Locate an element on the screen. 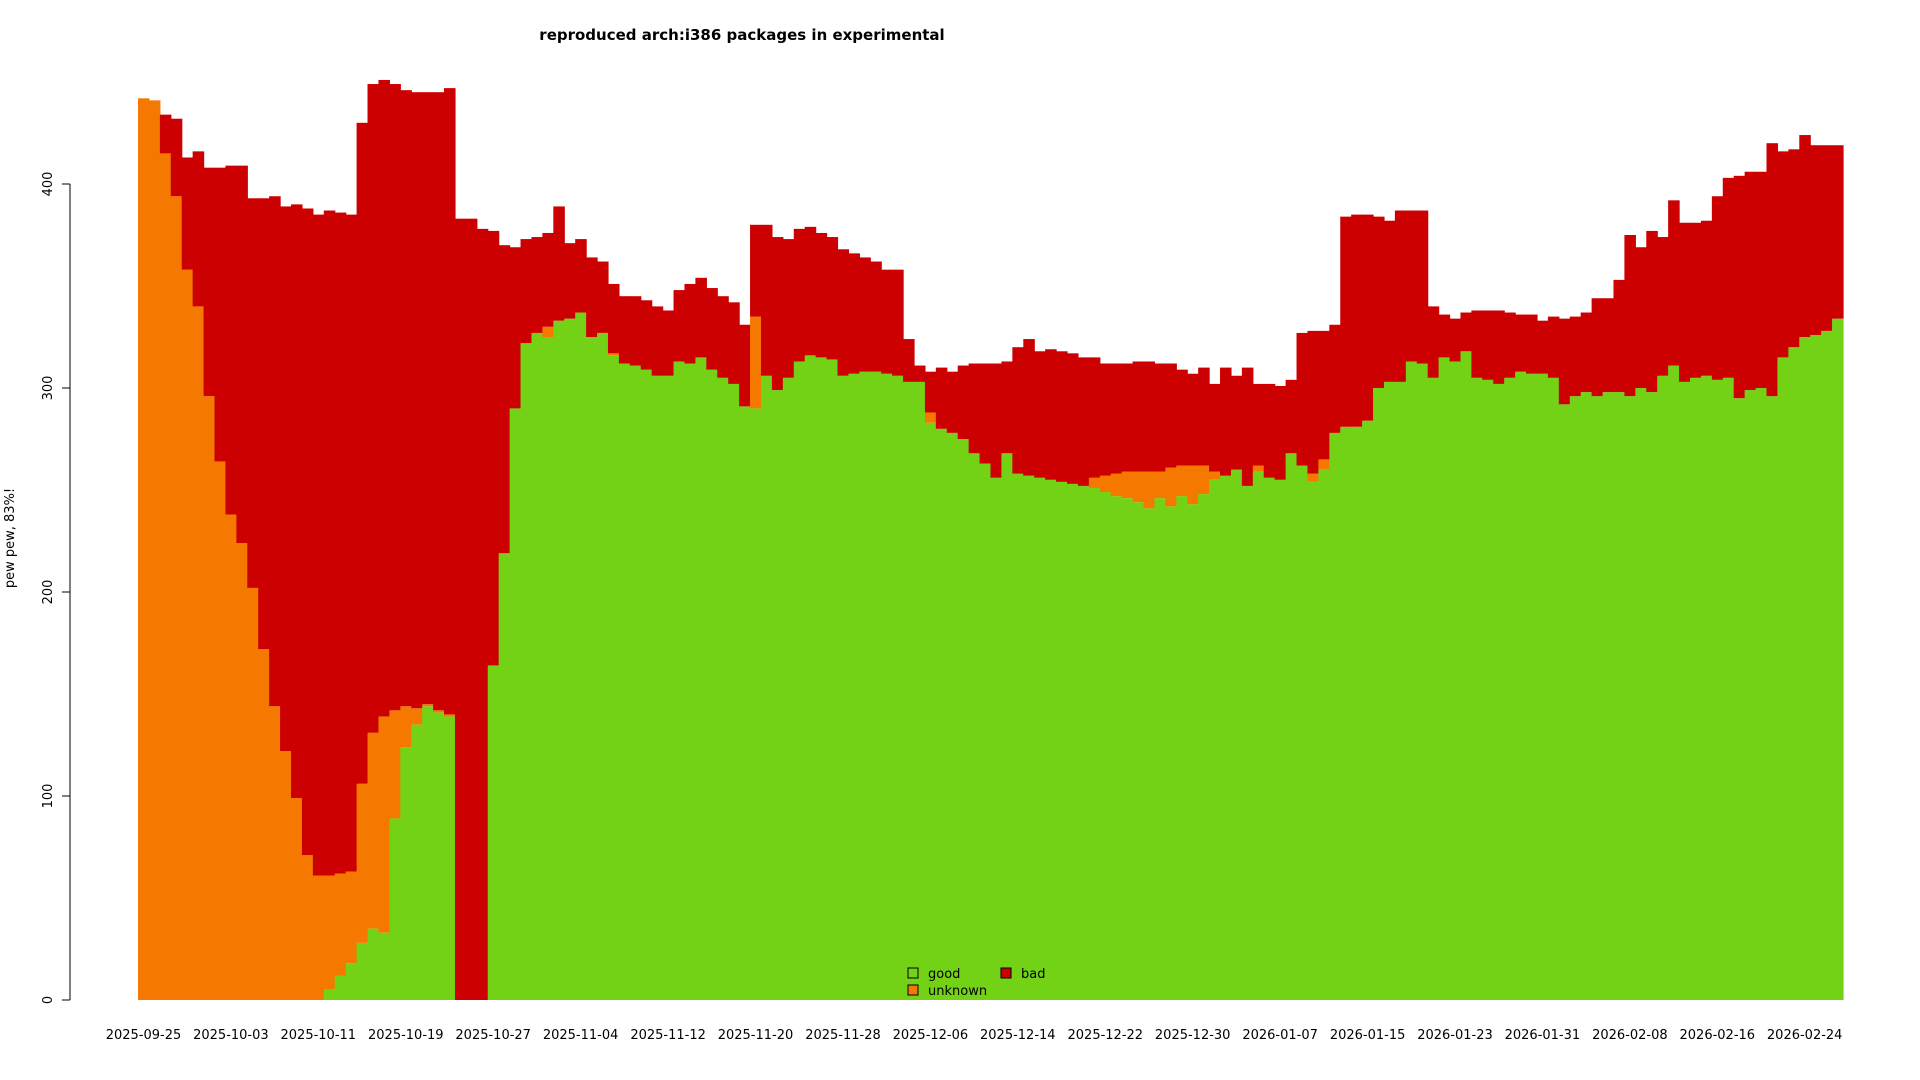 The height and width of the screenshot is (1080, 1920). legend-swatch-unknown is located at coordinates (913, 990).